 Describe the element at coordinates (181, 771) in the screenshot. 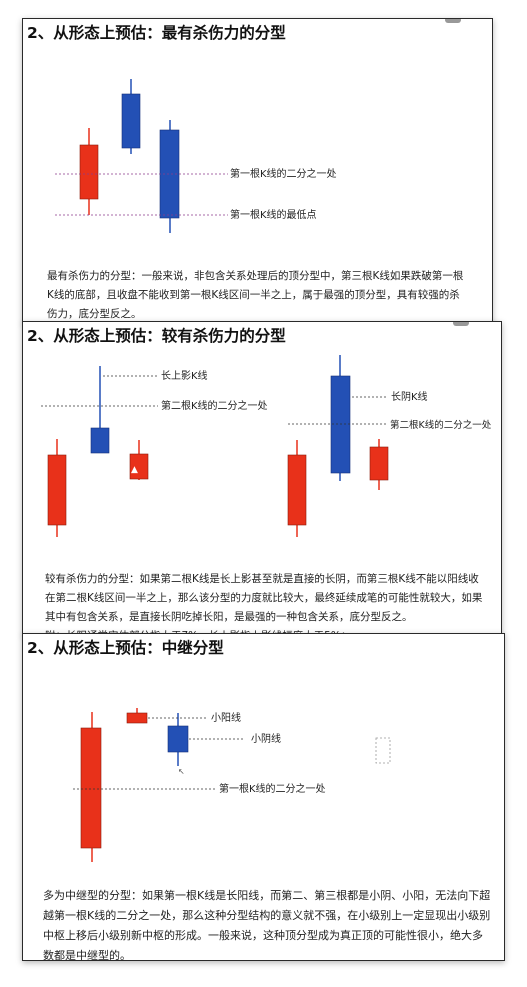

I see `cursor-mark: ↖` at that location.